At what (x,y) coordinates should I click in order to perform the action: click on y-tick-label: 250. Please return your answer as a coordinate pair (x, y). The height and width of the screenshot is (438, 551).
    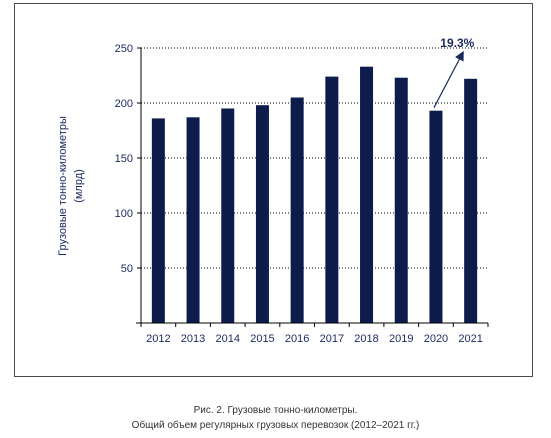
    Looking at the image, I should click on (124, 49).